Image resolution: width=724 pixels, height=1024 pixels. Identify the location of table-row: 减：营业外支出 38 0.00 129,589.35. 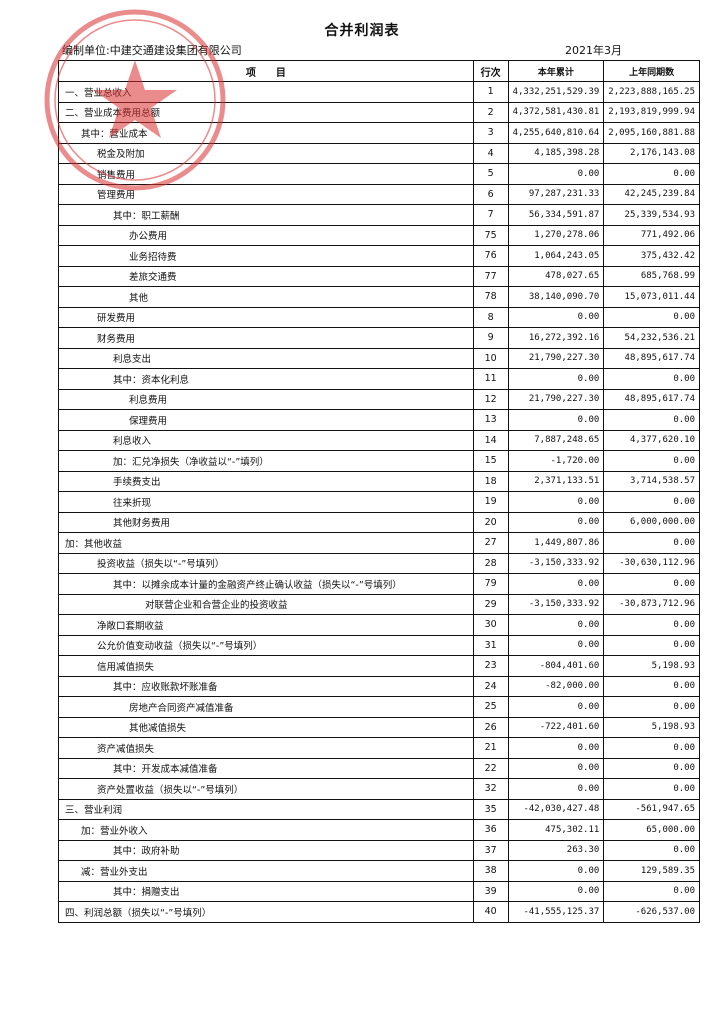
(379, 871).